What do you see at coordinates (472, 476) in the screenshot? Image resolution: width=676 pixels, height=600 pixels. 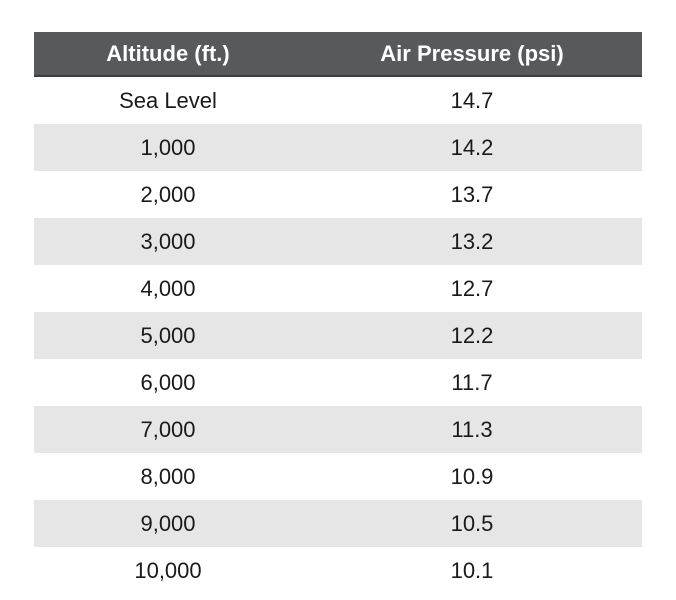 I see `pressure-cell: 10.9` at bounding box center [472, 476].